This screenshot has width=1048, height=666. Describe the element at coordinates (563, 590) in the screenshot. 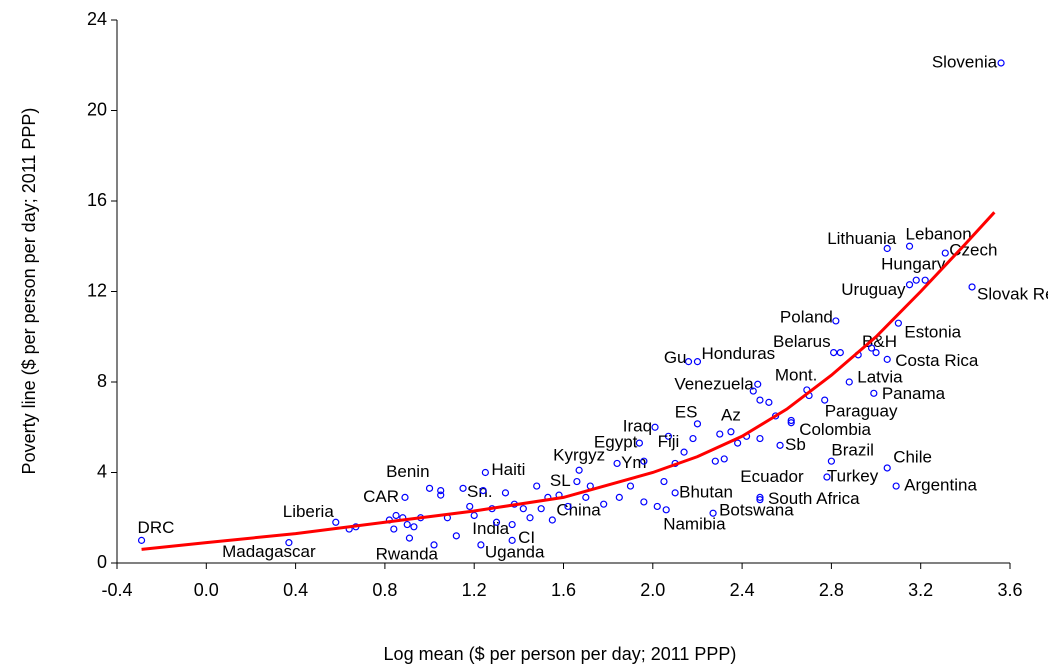

I see `x-tick-label: 1.6` at that location.